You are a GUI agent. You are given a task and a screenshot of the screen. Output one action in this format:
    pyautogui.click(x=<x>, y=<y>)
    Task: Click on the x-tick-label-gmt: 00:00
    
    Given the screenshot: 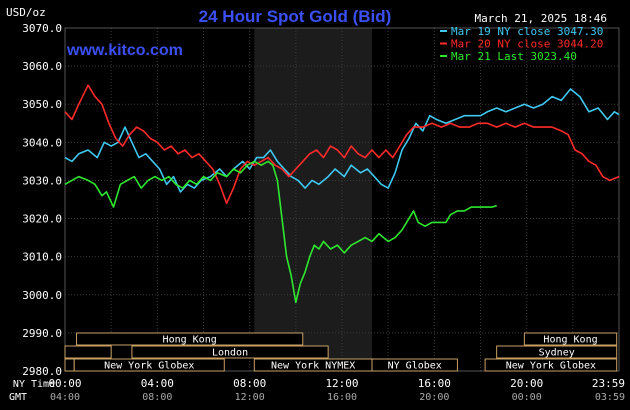 What is the action you would take?
    pyautogui.click(x=527, y=397)
    